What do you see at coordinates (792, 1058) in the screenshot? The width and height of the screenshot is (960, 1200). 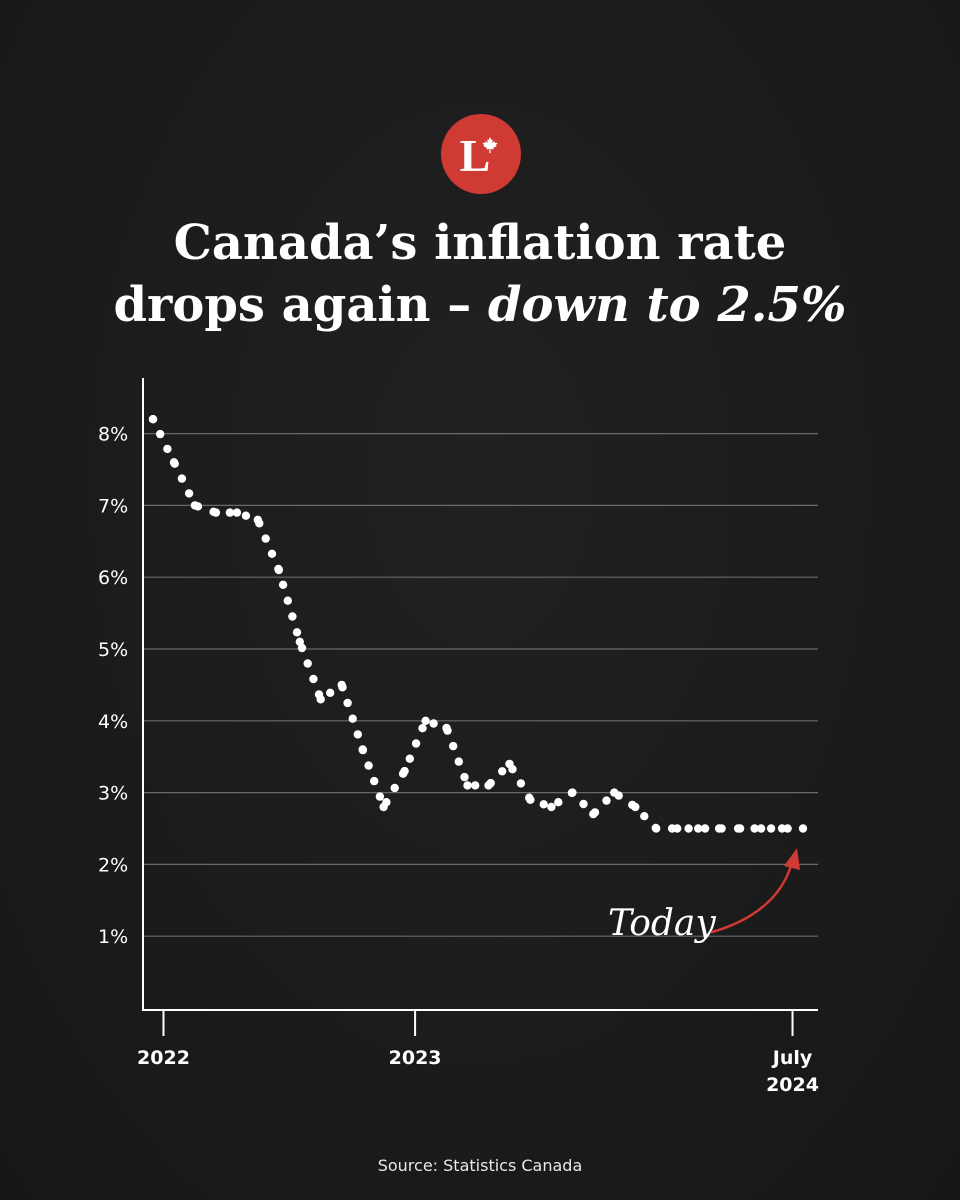 I see `x-tick-label: July` at bounding box center [792, 1058].